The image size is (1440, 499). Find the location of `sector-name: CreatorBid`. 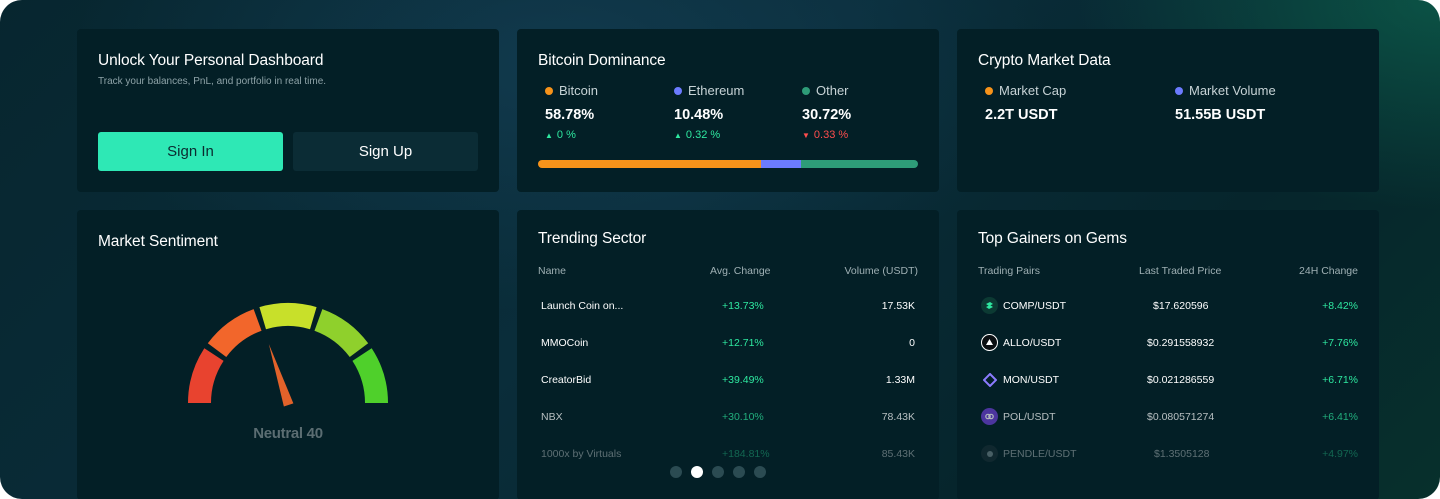

sector-name: CreatorBid is located at coordinates (566, 380).